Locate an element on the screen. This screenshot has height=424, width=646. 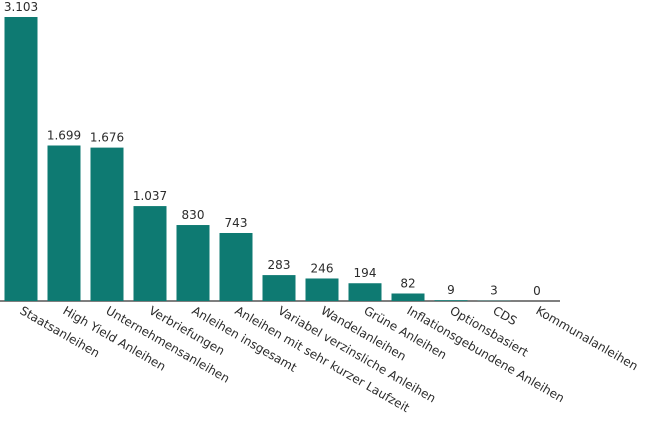
value-label: 743 is located at coordinates (236, 223).